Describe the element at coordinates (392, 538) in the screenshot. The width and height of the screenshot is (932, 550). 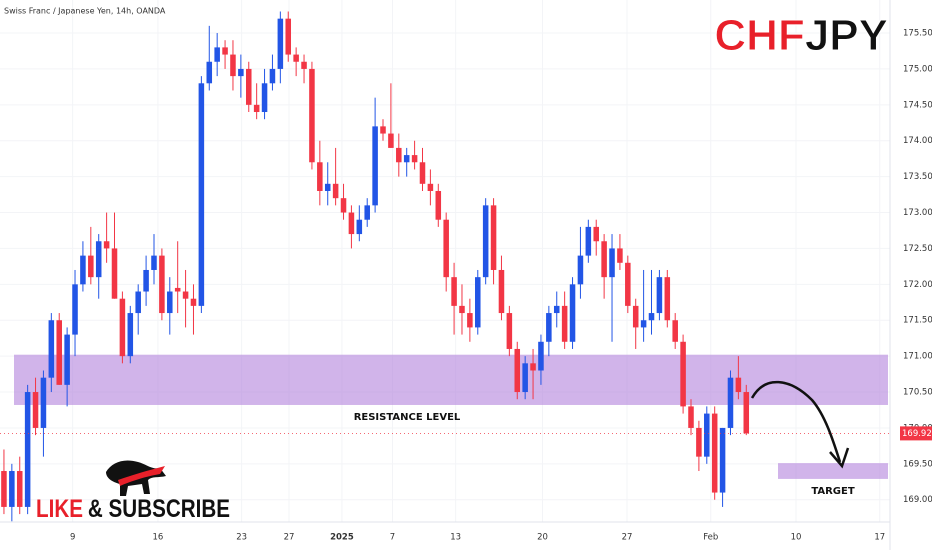
I see `x-tick-label: 7` at that location.